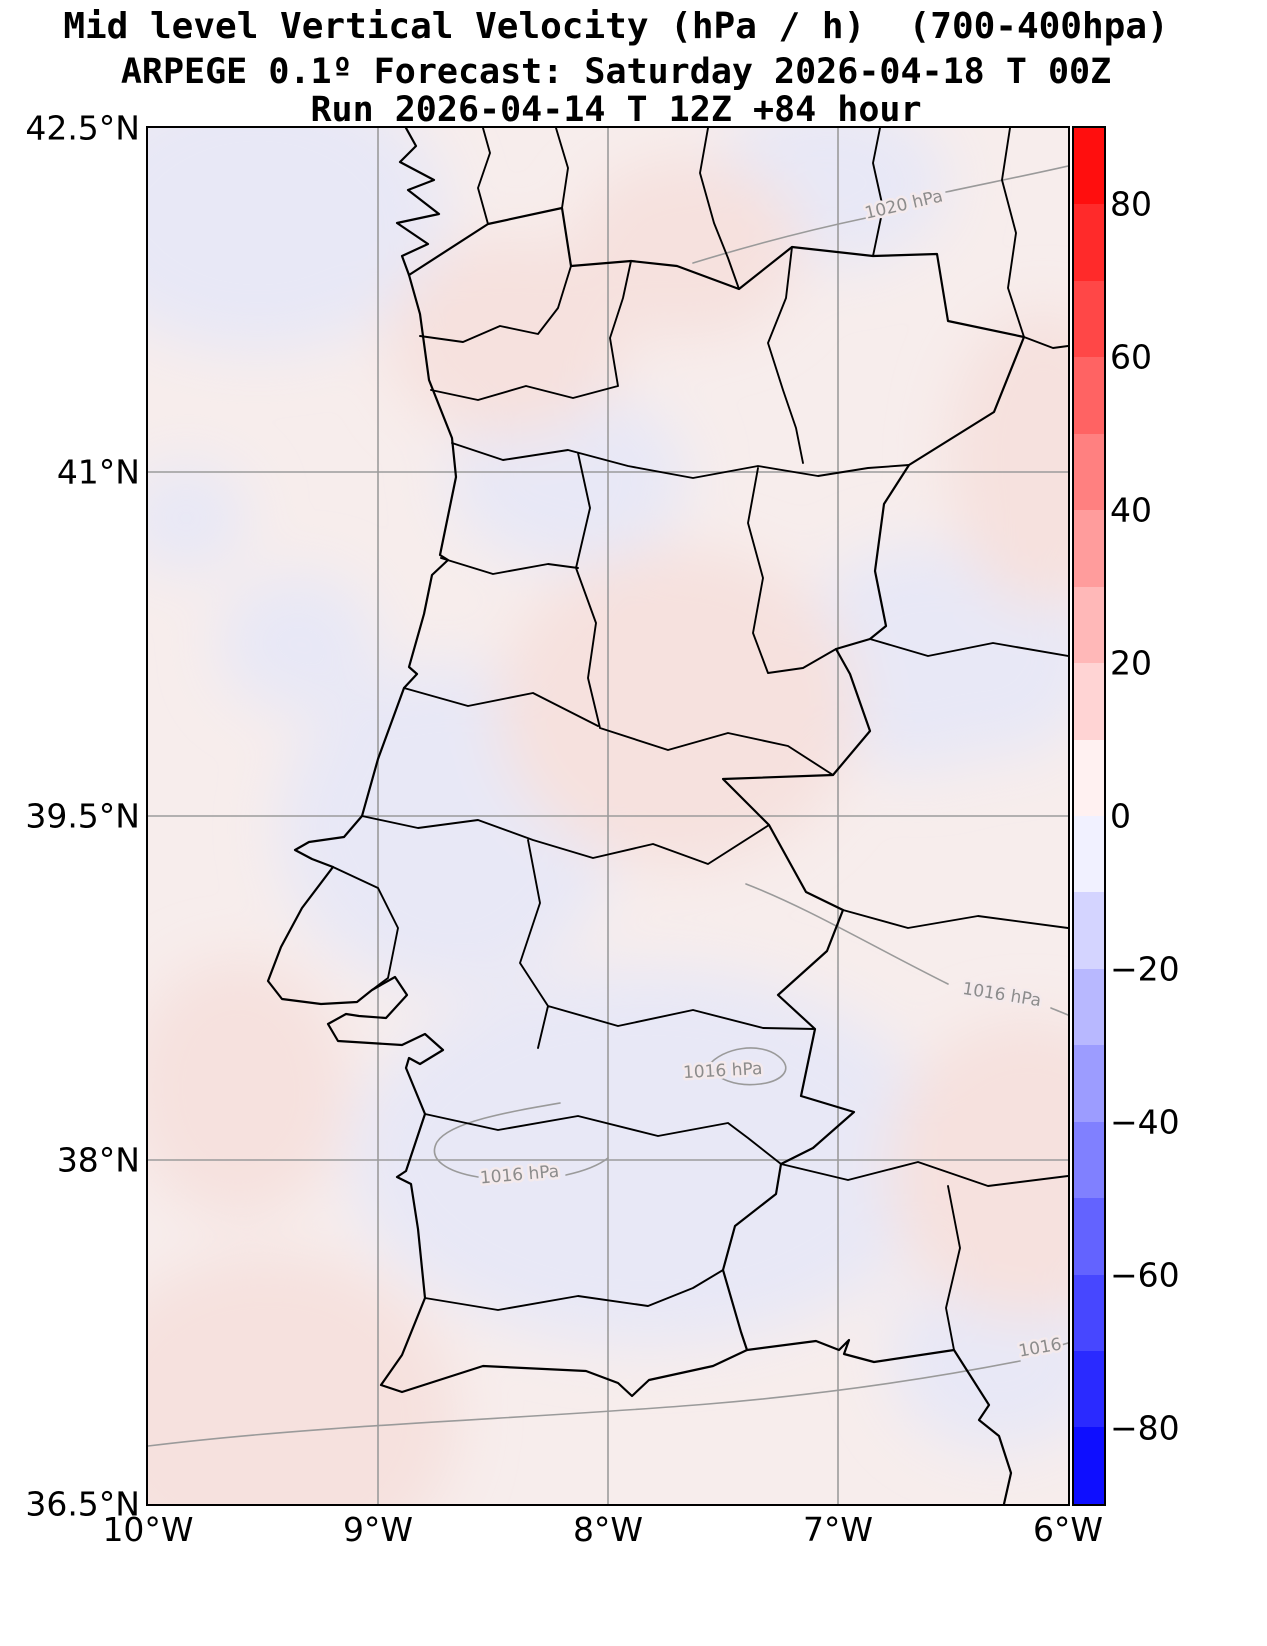 Image resolution: width=1267 pixels, height=1646 pixels. I want to click on colorbar-tick-label: −80, so click(1145, 1428).